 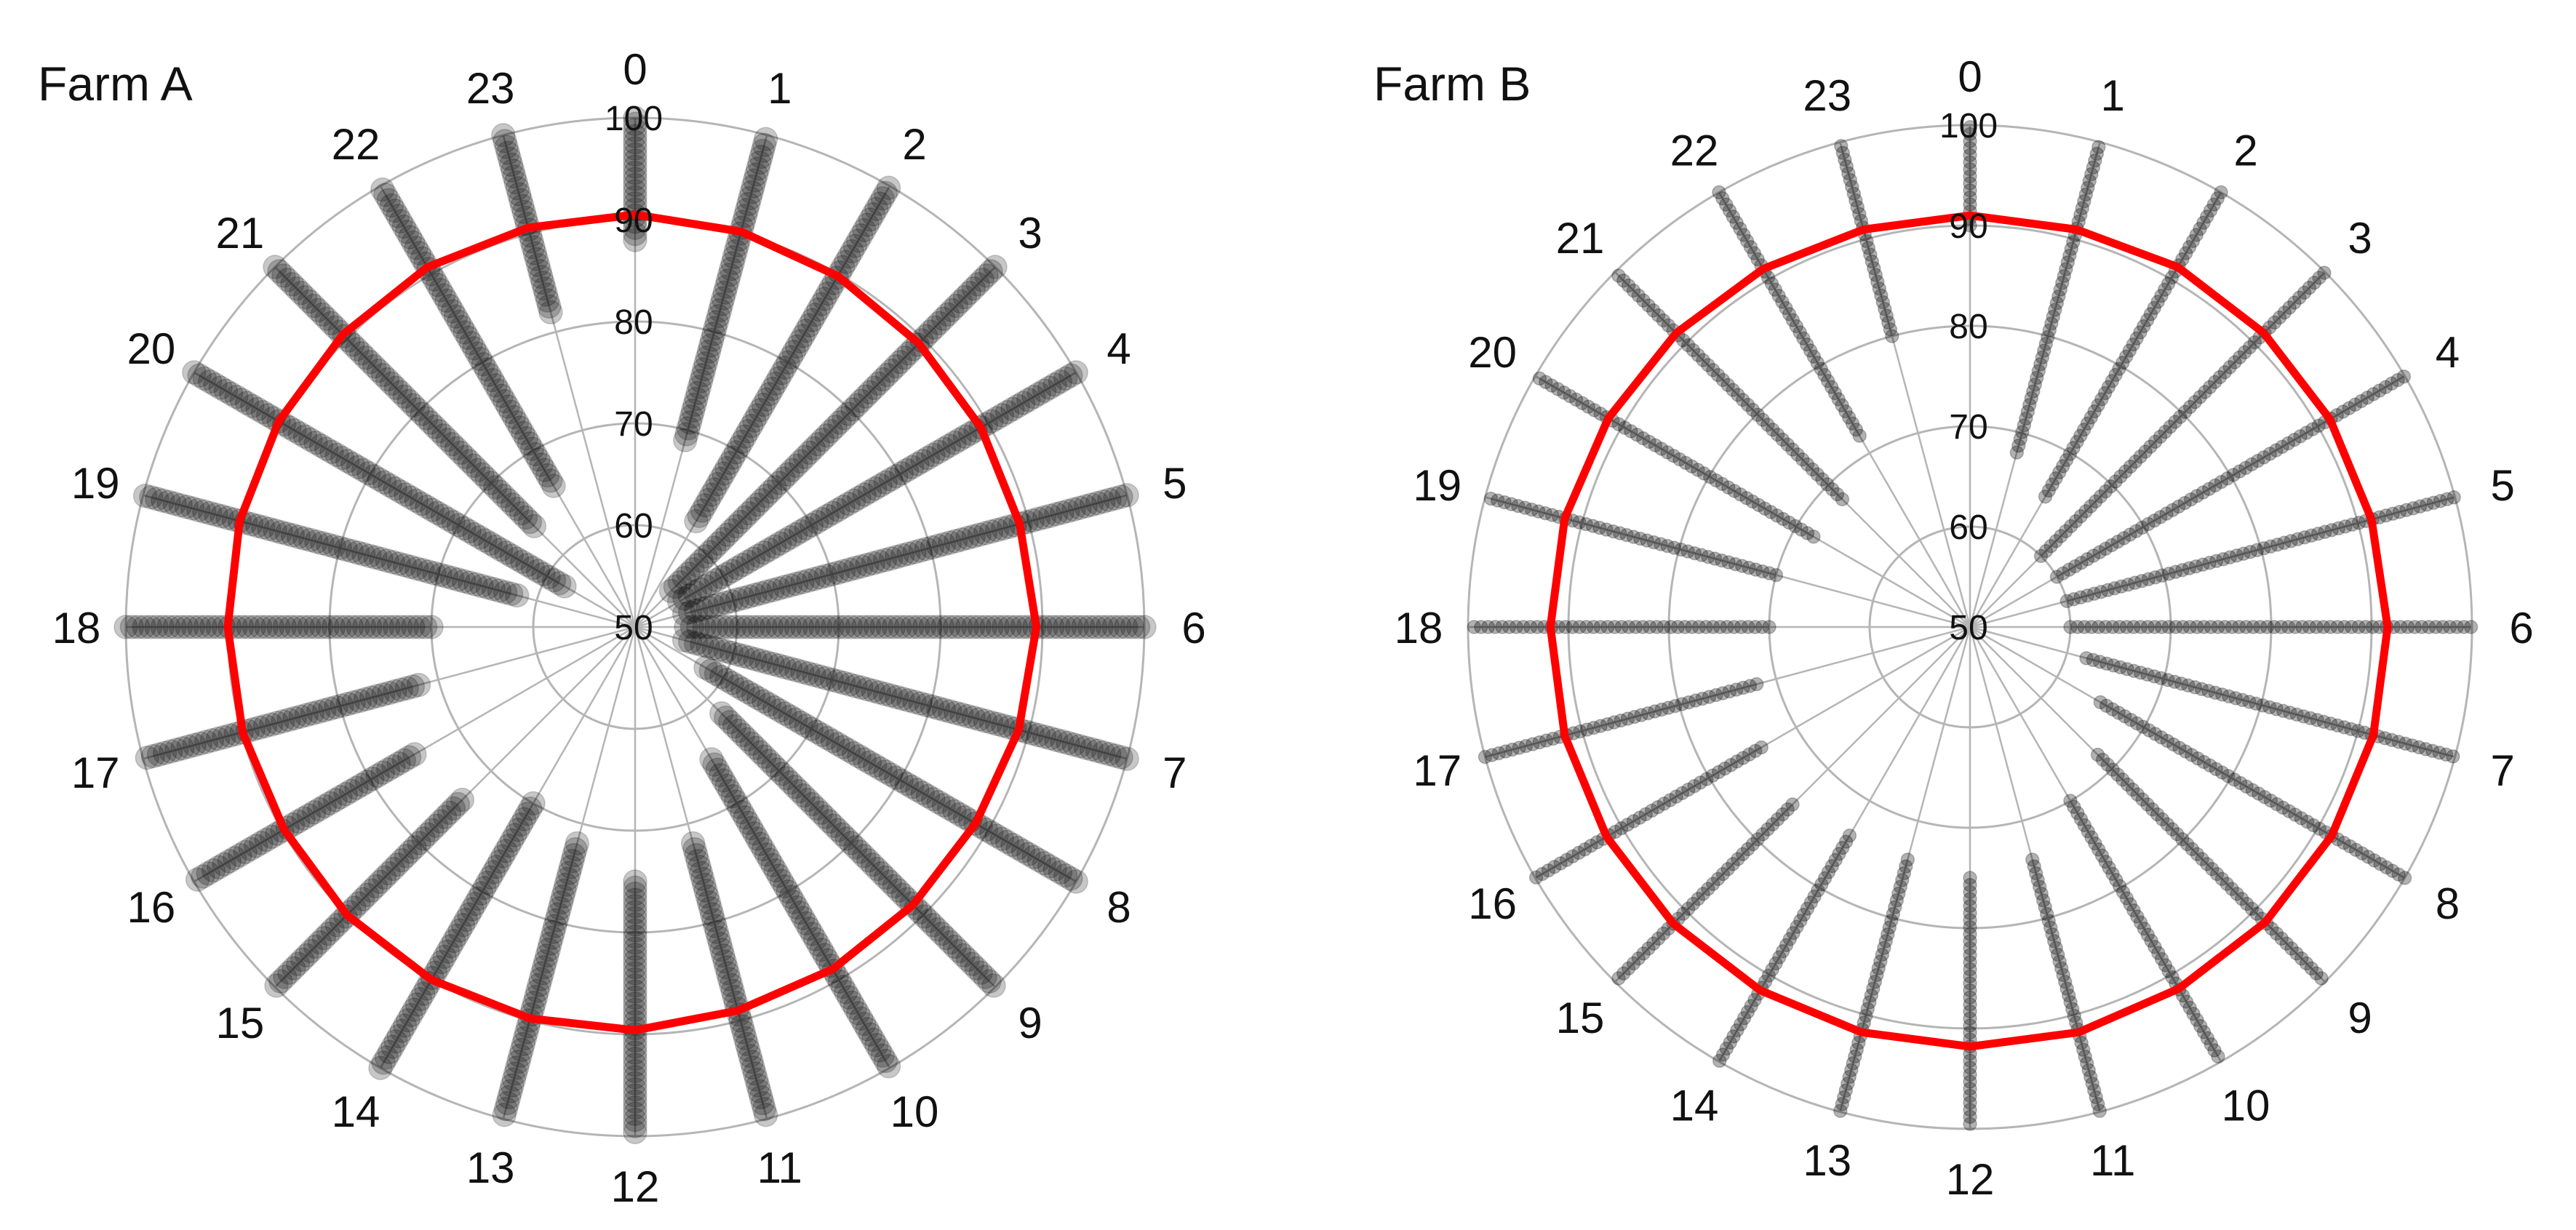 What do you see at coordinates (1694, 1105) in the screenshot?
I see `farm-b-hour-label-14: 14` at bounding box center [1694, 1105].